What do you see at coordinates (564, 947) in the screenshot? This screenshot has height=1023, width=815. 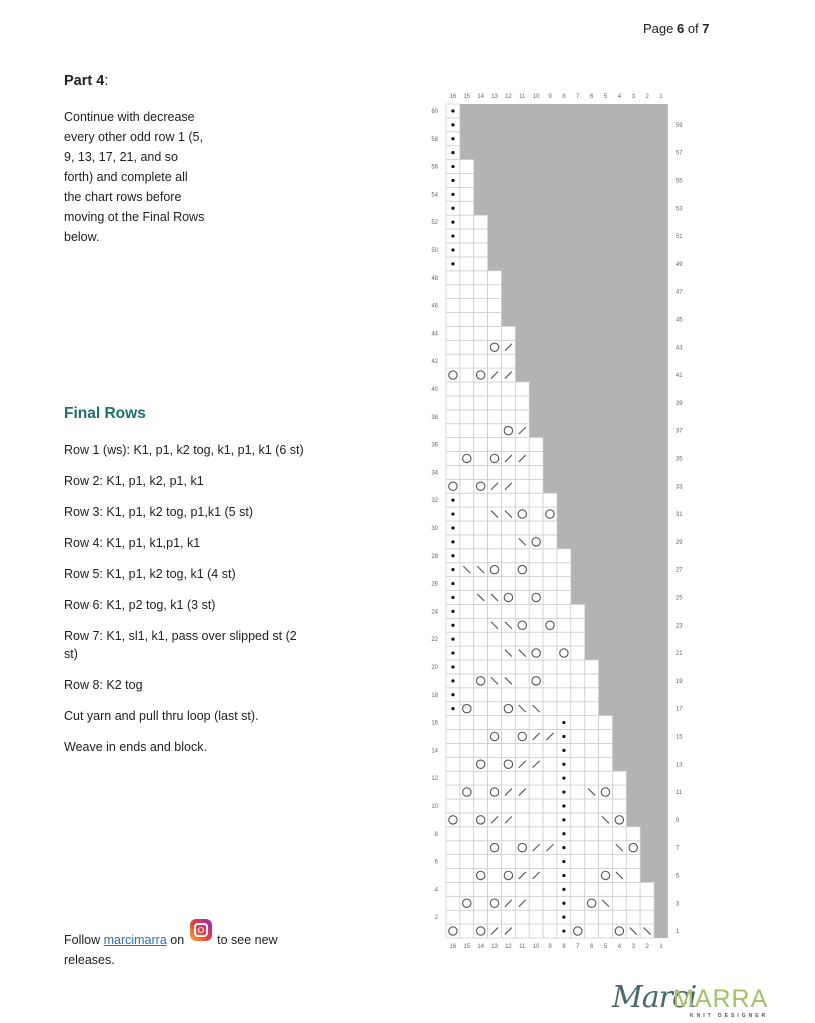 I see `column-number-label-bottom: 8` at bounding box center [564, 947].